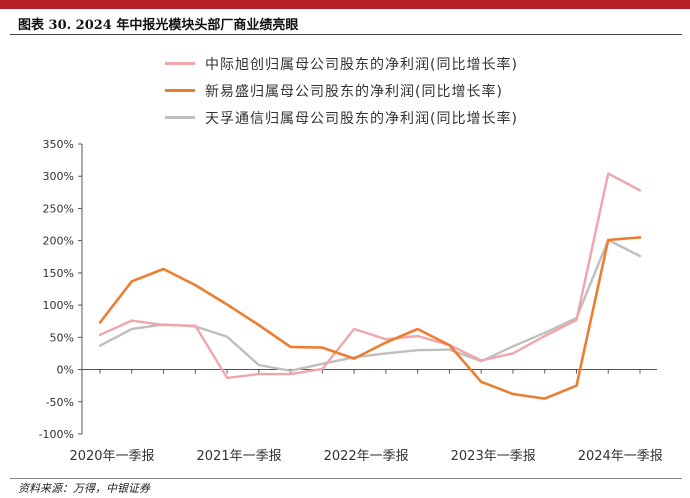  I want to click on legend-item-xinyisheng: 新易盛归属母公司股东的净利润(同比增长率), so click(341, 90).